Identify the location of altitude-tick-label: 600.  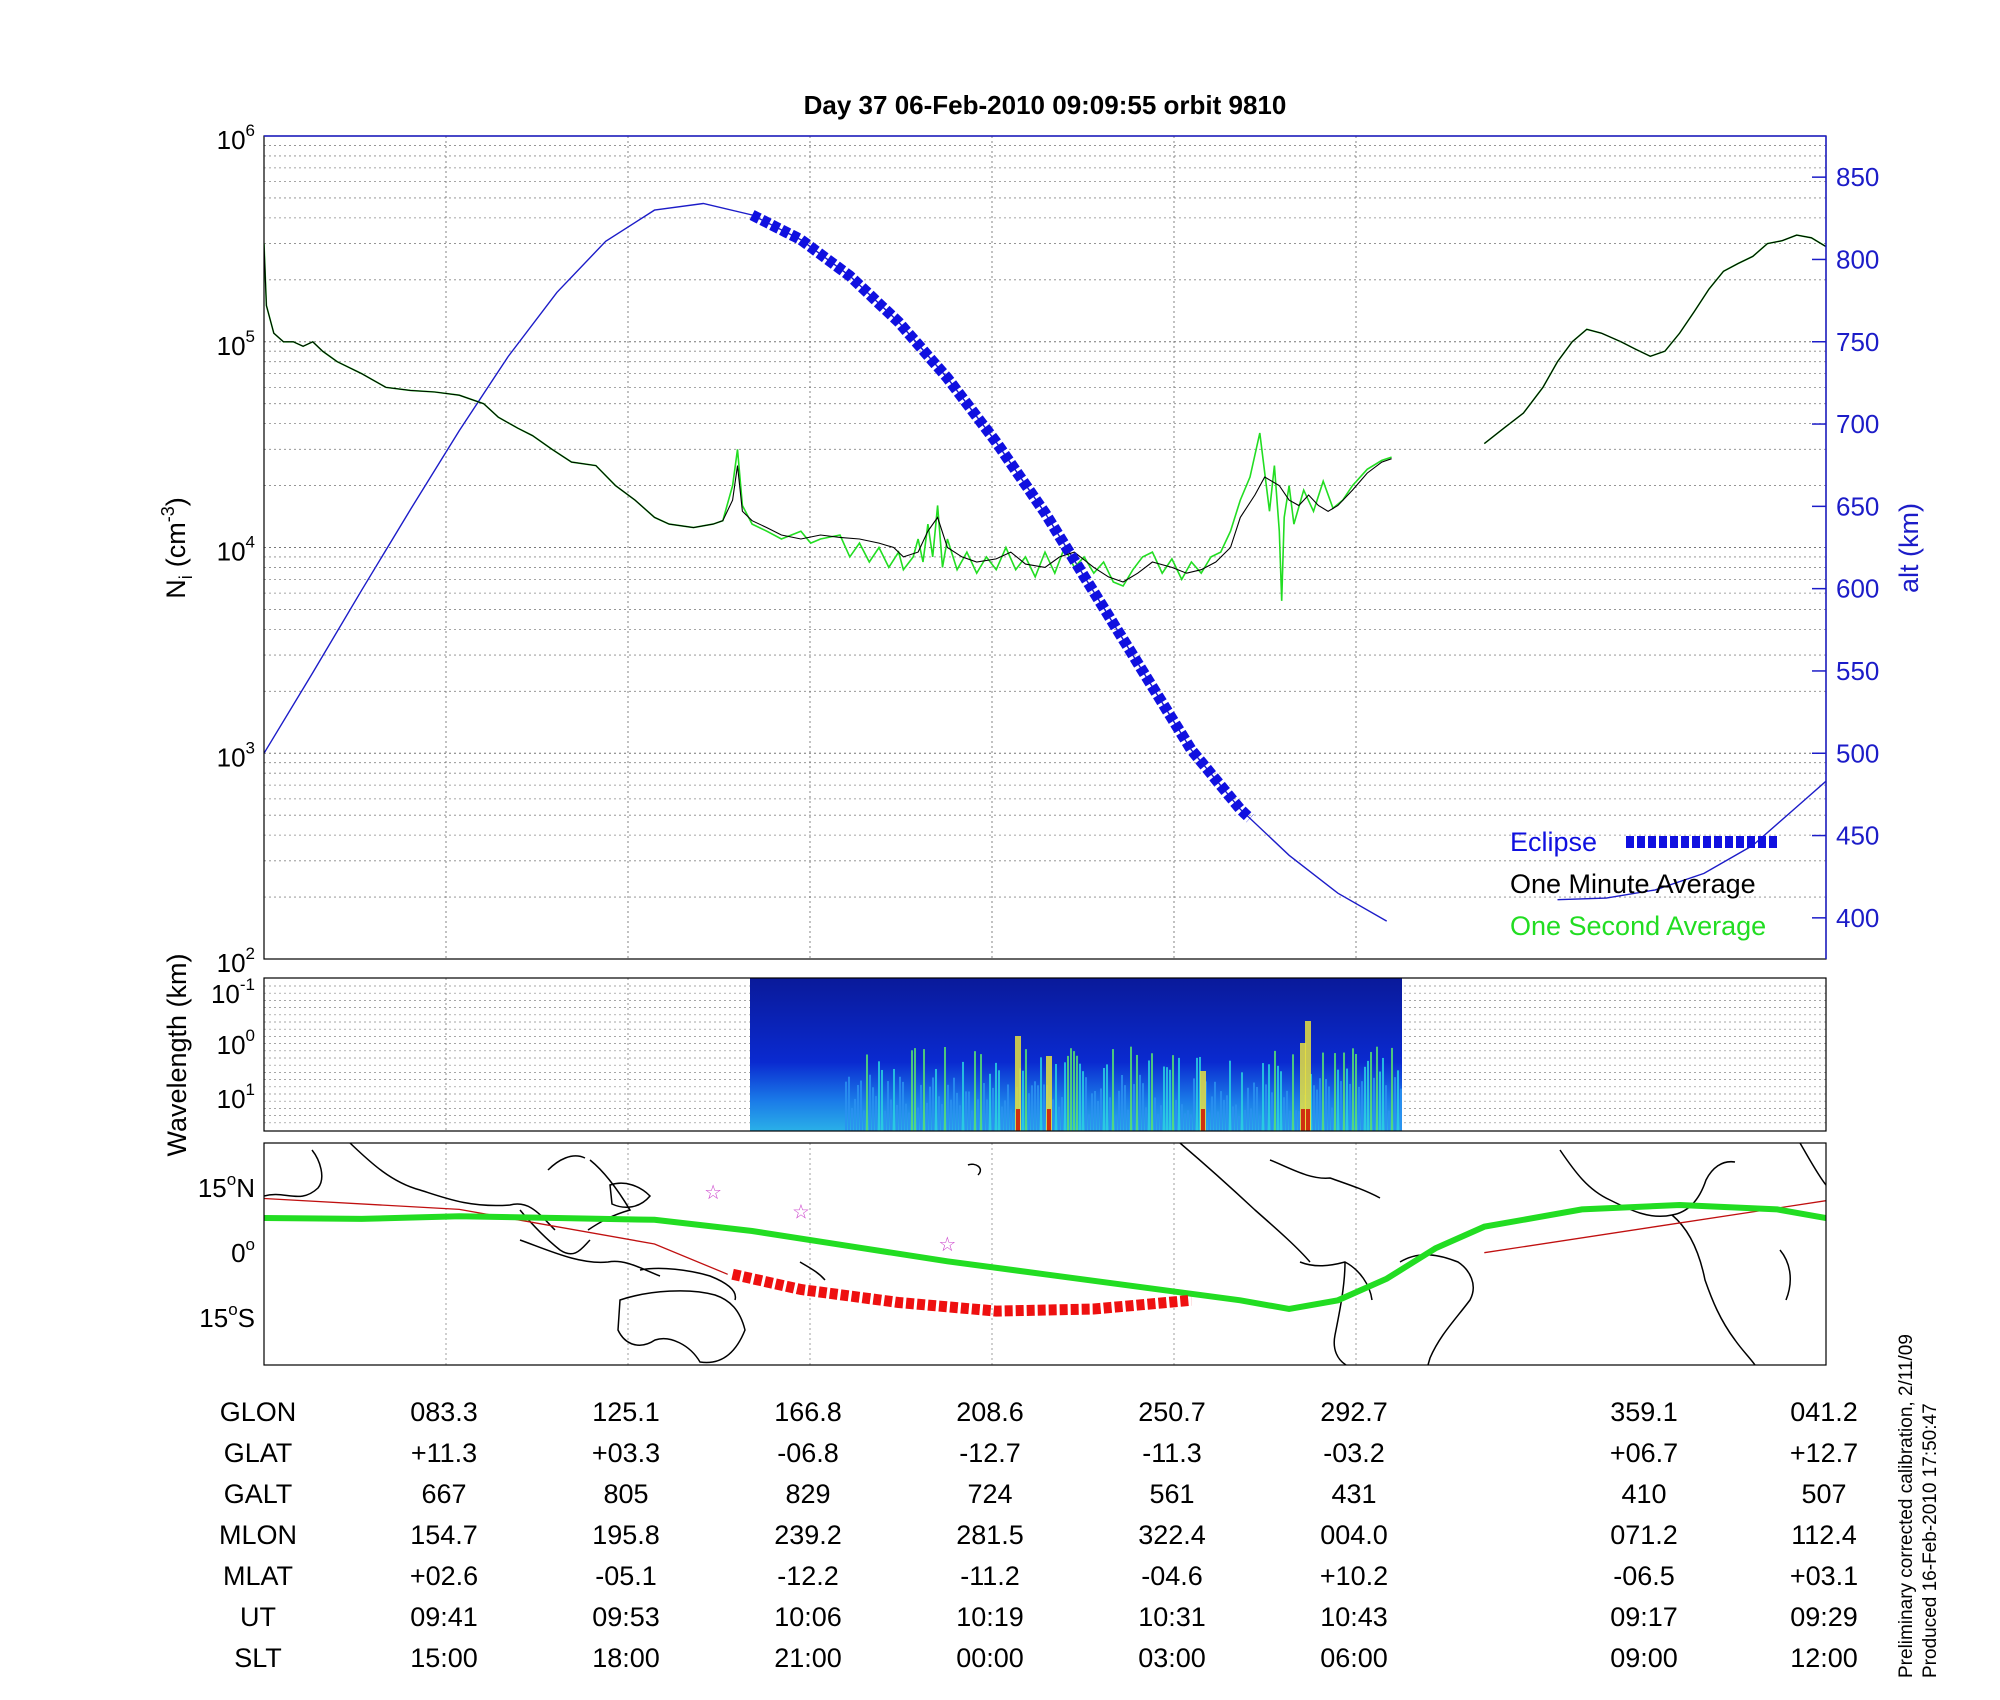
(1857, 589).